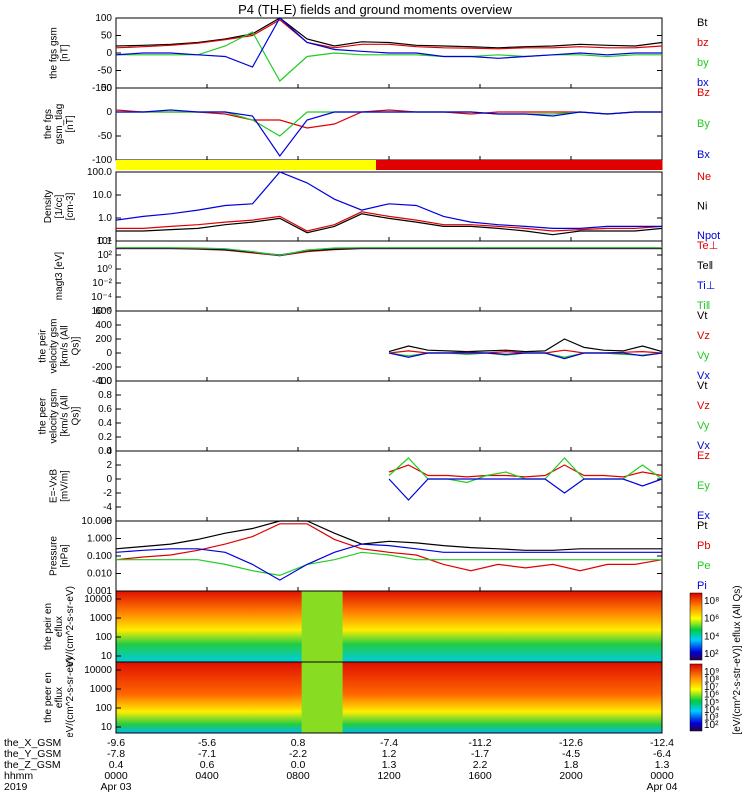 This screenshot has height=800, width=750. What do you see at coordinates (116, 743) in the screenshot?
I see `orbit-value: -9.6` at bounding box center [116, 743].